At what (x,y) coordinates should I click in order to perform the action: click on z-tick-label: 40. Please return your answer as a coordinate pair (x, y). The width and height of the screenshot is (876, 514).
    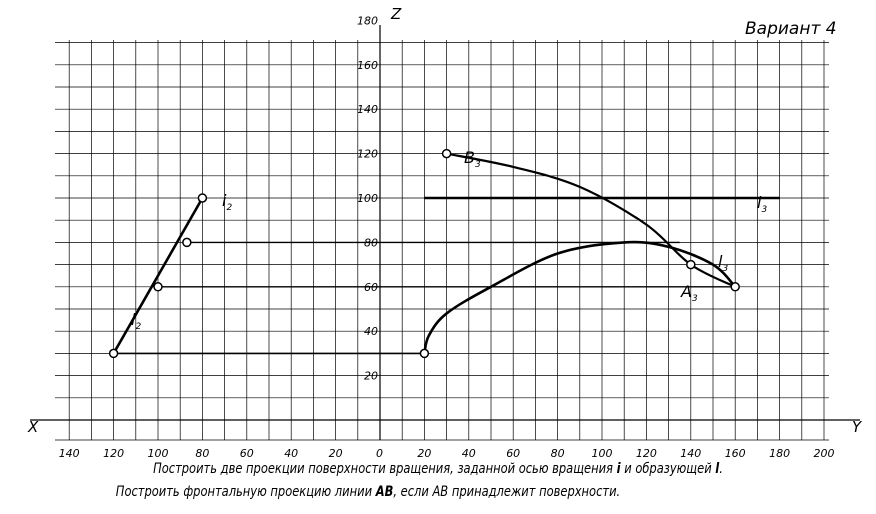
    Looking at the image, I should click on (371, 331).